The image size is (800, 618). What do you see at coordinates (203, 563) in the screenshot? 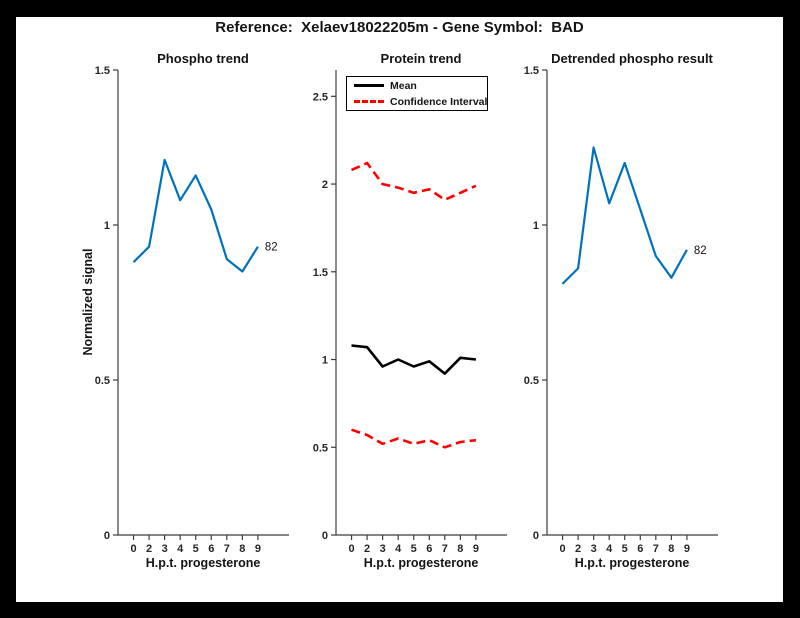
I see `x-axis-label-1: H.p.t. progesterone` at bounding box center [203, 563].